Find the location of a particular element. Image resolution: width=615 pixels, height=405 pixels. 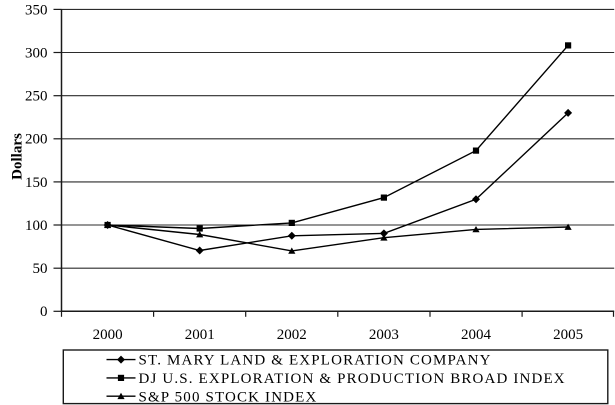

svg-text: 2004 is located at coordinates (476, 335).